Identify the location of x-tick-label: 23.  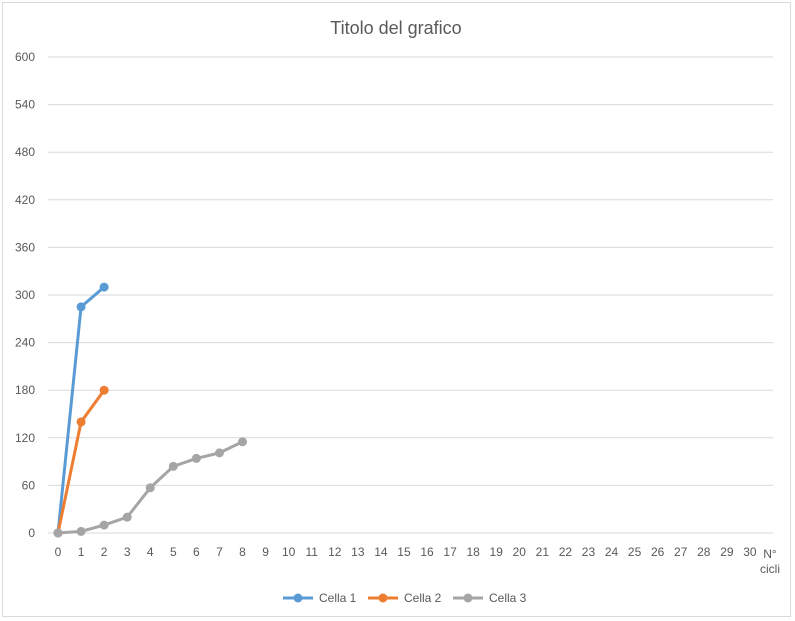
(589, 552).